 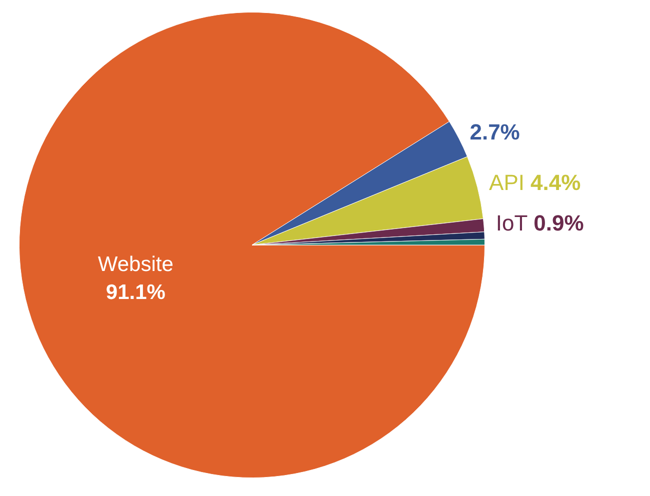 I want to click on slice-label: Website, so click(x=136, y=264).